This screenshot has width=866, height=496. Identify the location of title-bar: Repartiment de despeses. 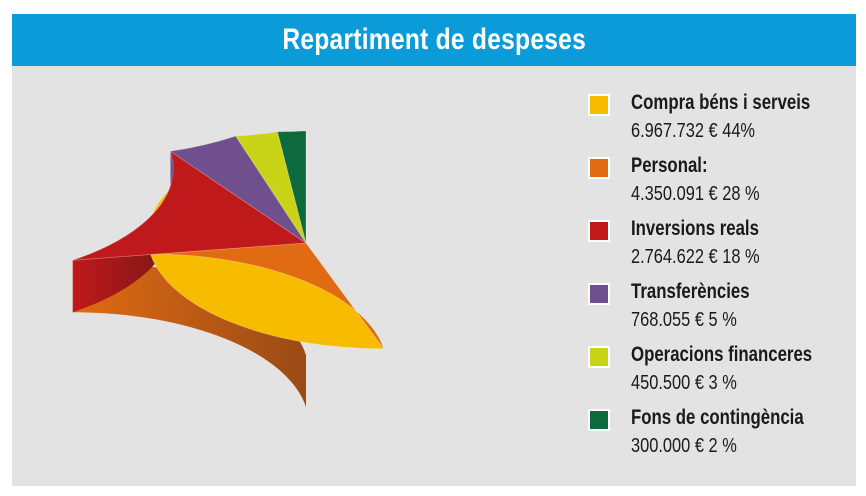
(434, 40).